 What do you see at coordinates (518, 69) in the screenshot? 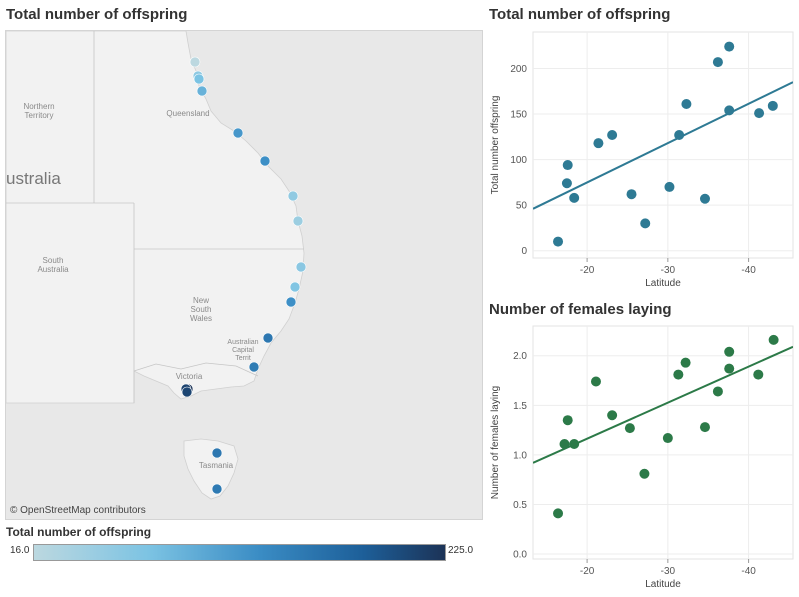
I see `y-tick-label: 200` at bounding box center [518, 69].